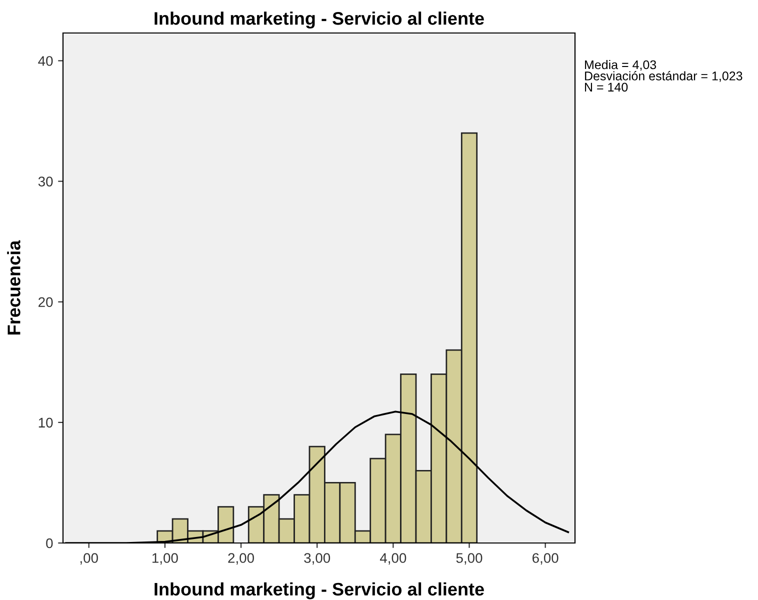 Image resolution: width=758 pixels, height=600 pixels. What do you see at coordinates (45, 423) in the screenshot?
I see `y-tick-label: 10` at bounding box center [45, 423].